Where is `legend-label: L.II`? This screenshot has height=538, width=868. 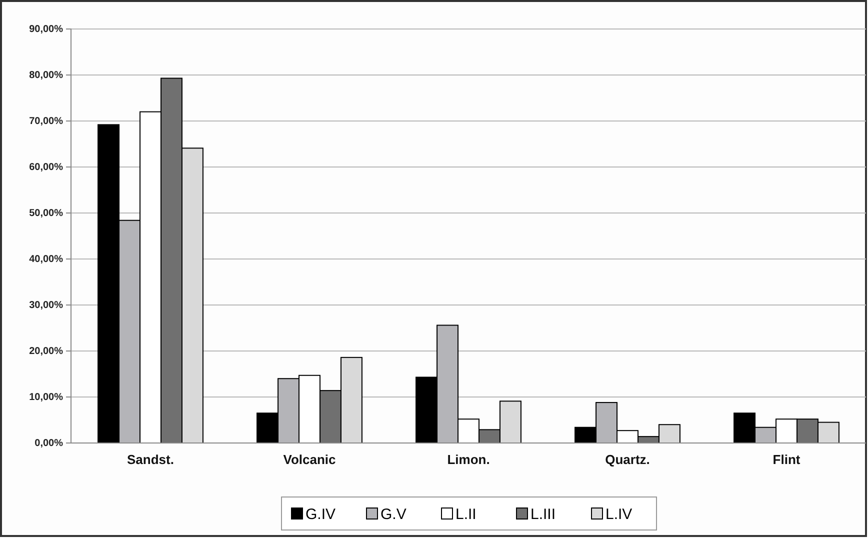
legend-label: L.II is located at coordinates (466, 514).